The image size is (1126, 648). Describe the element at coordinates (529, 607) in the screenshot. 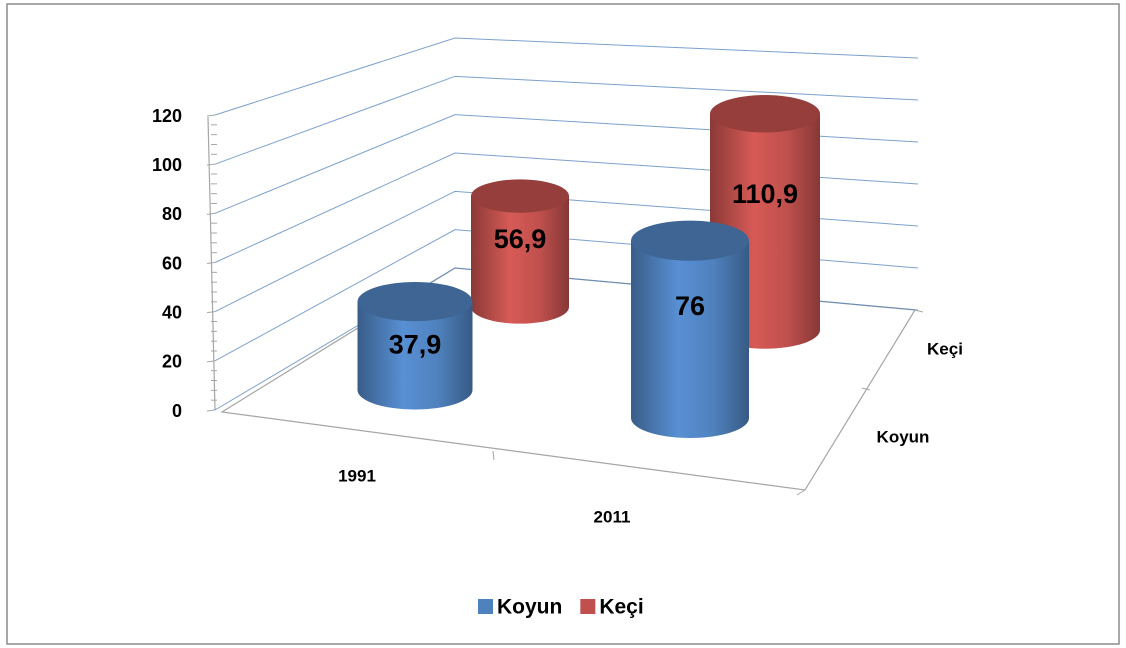

I see `legend-label: Koyun` at that location.